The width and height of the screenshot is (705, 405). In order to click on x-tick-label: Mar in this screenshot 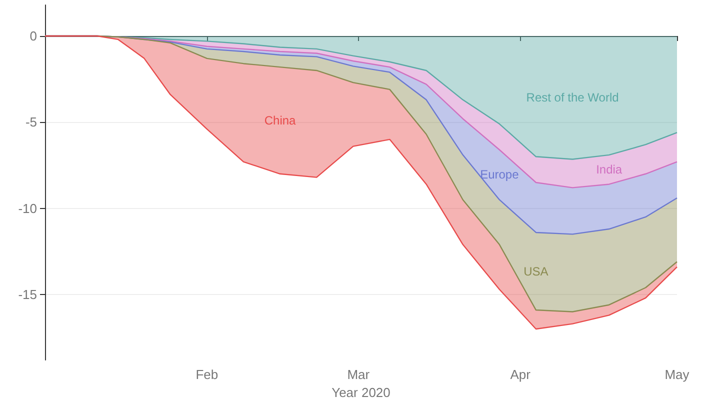, I will do `click(358, 374)`.